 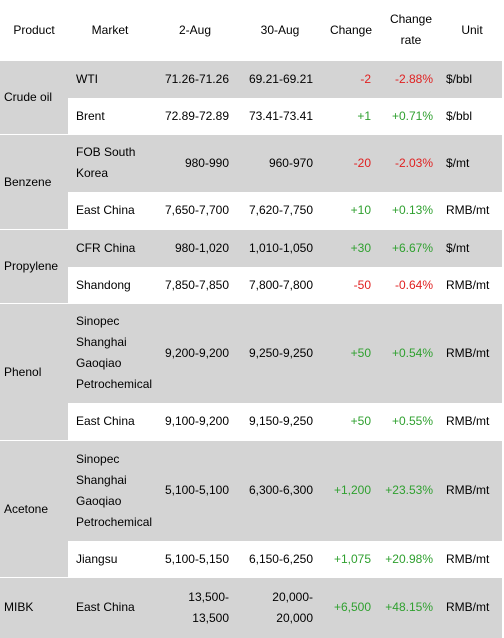 I want to click on price-cell: 71.26-71.26, so click(x=195, y=79).